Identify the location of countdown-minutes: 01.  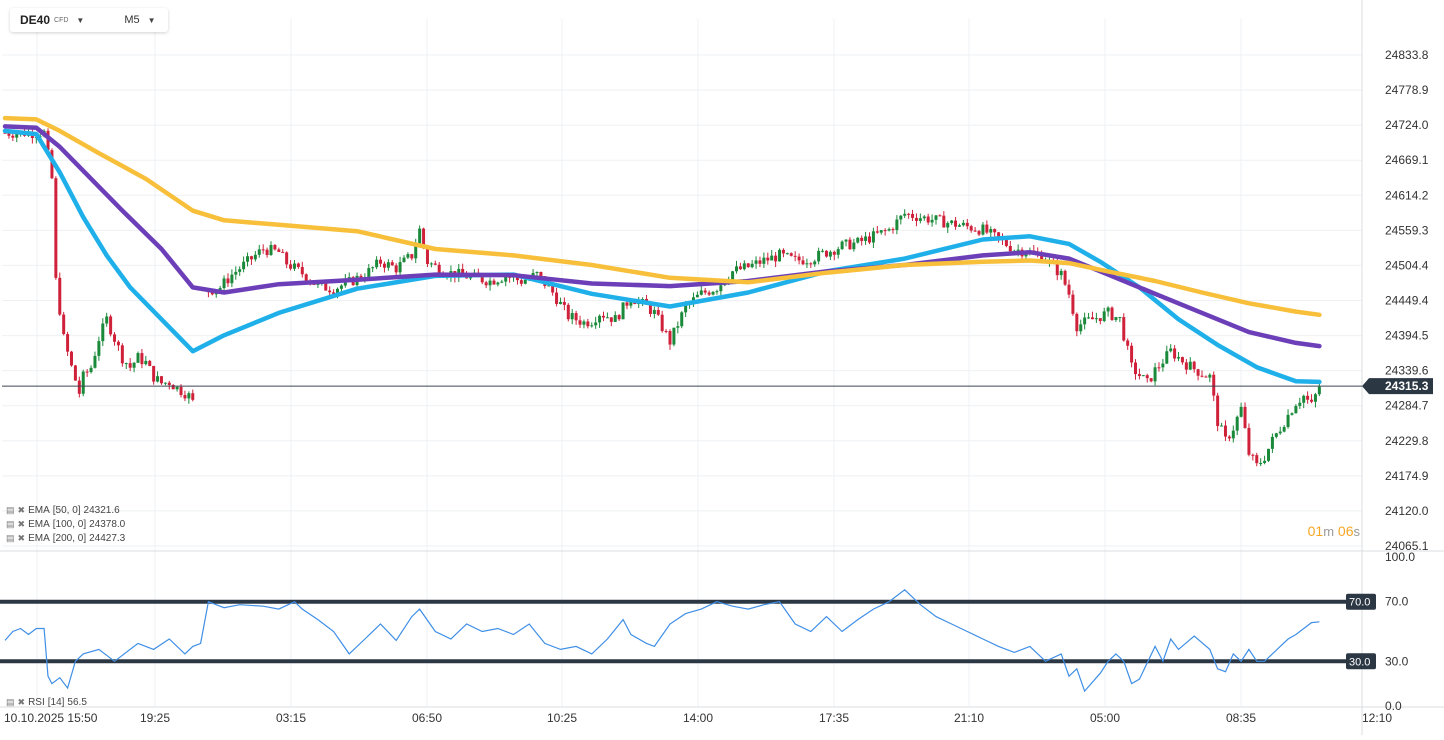
(1315, 531).